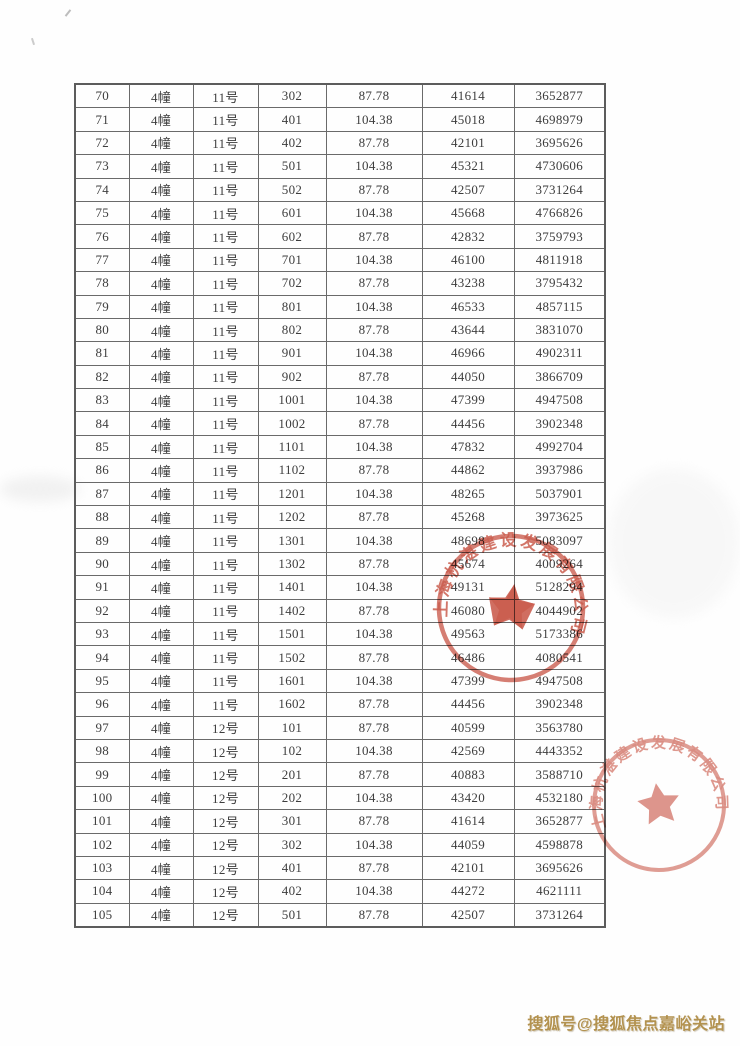 Image resolution: width=740 pixels, height=1046 pixels. What do you see at coordinates (292, 798) in the screenshot?
I see `table-cell: 202` at bounding box center [292, 798].